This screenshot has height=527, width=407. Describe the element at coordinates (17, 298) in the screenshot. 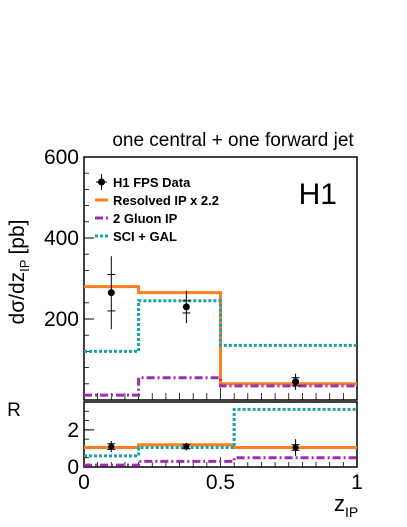

I see `y-axis-title-main: dσ/dz` at that location.